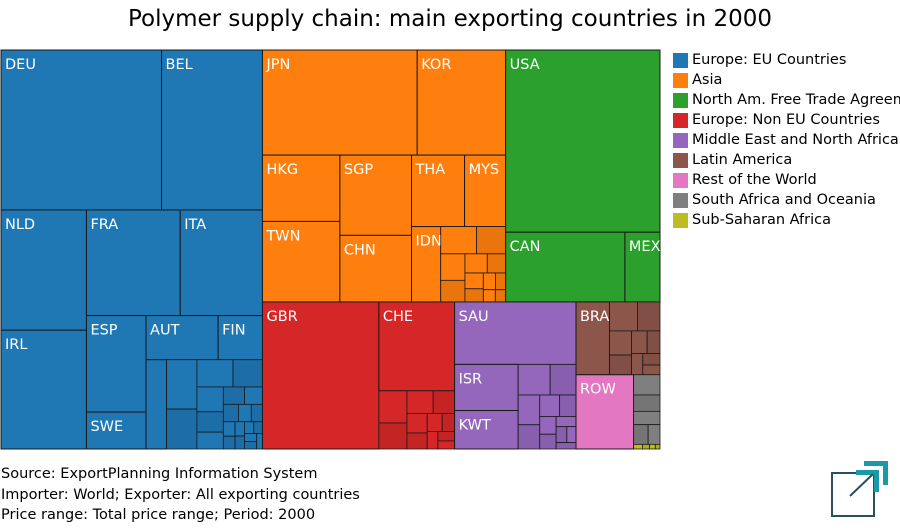 The height and width of the screenshot is (530, 900). Describe the element at coordinates (281, 317) in the screenshot. I see `treemap-label-gbr: GBR` at that location.